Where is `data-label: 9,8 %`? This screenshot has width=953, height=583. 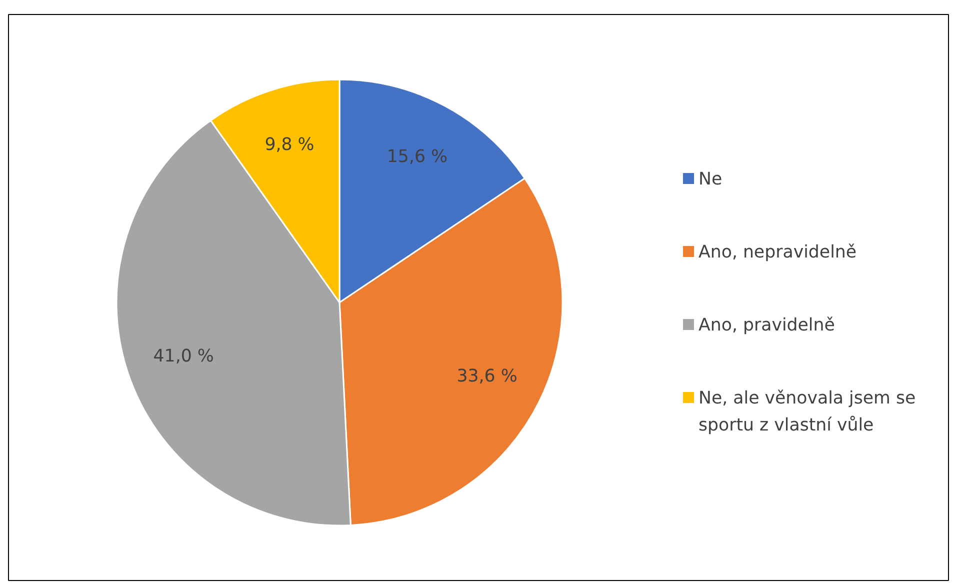 data-label: 9,8 % is located at coordinates (289, 145).